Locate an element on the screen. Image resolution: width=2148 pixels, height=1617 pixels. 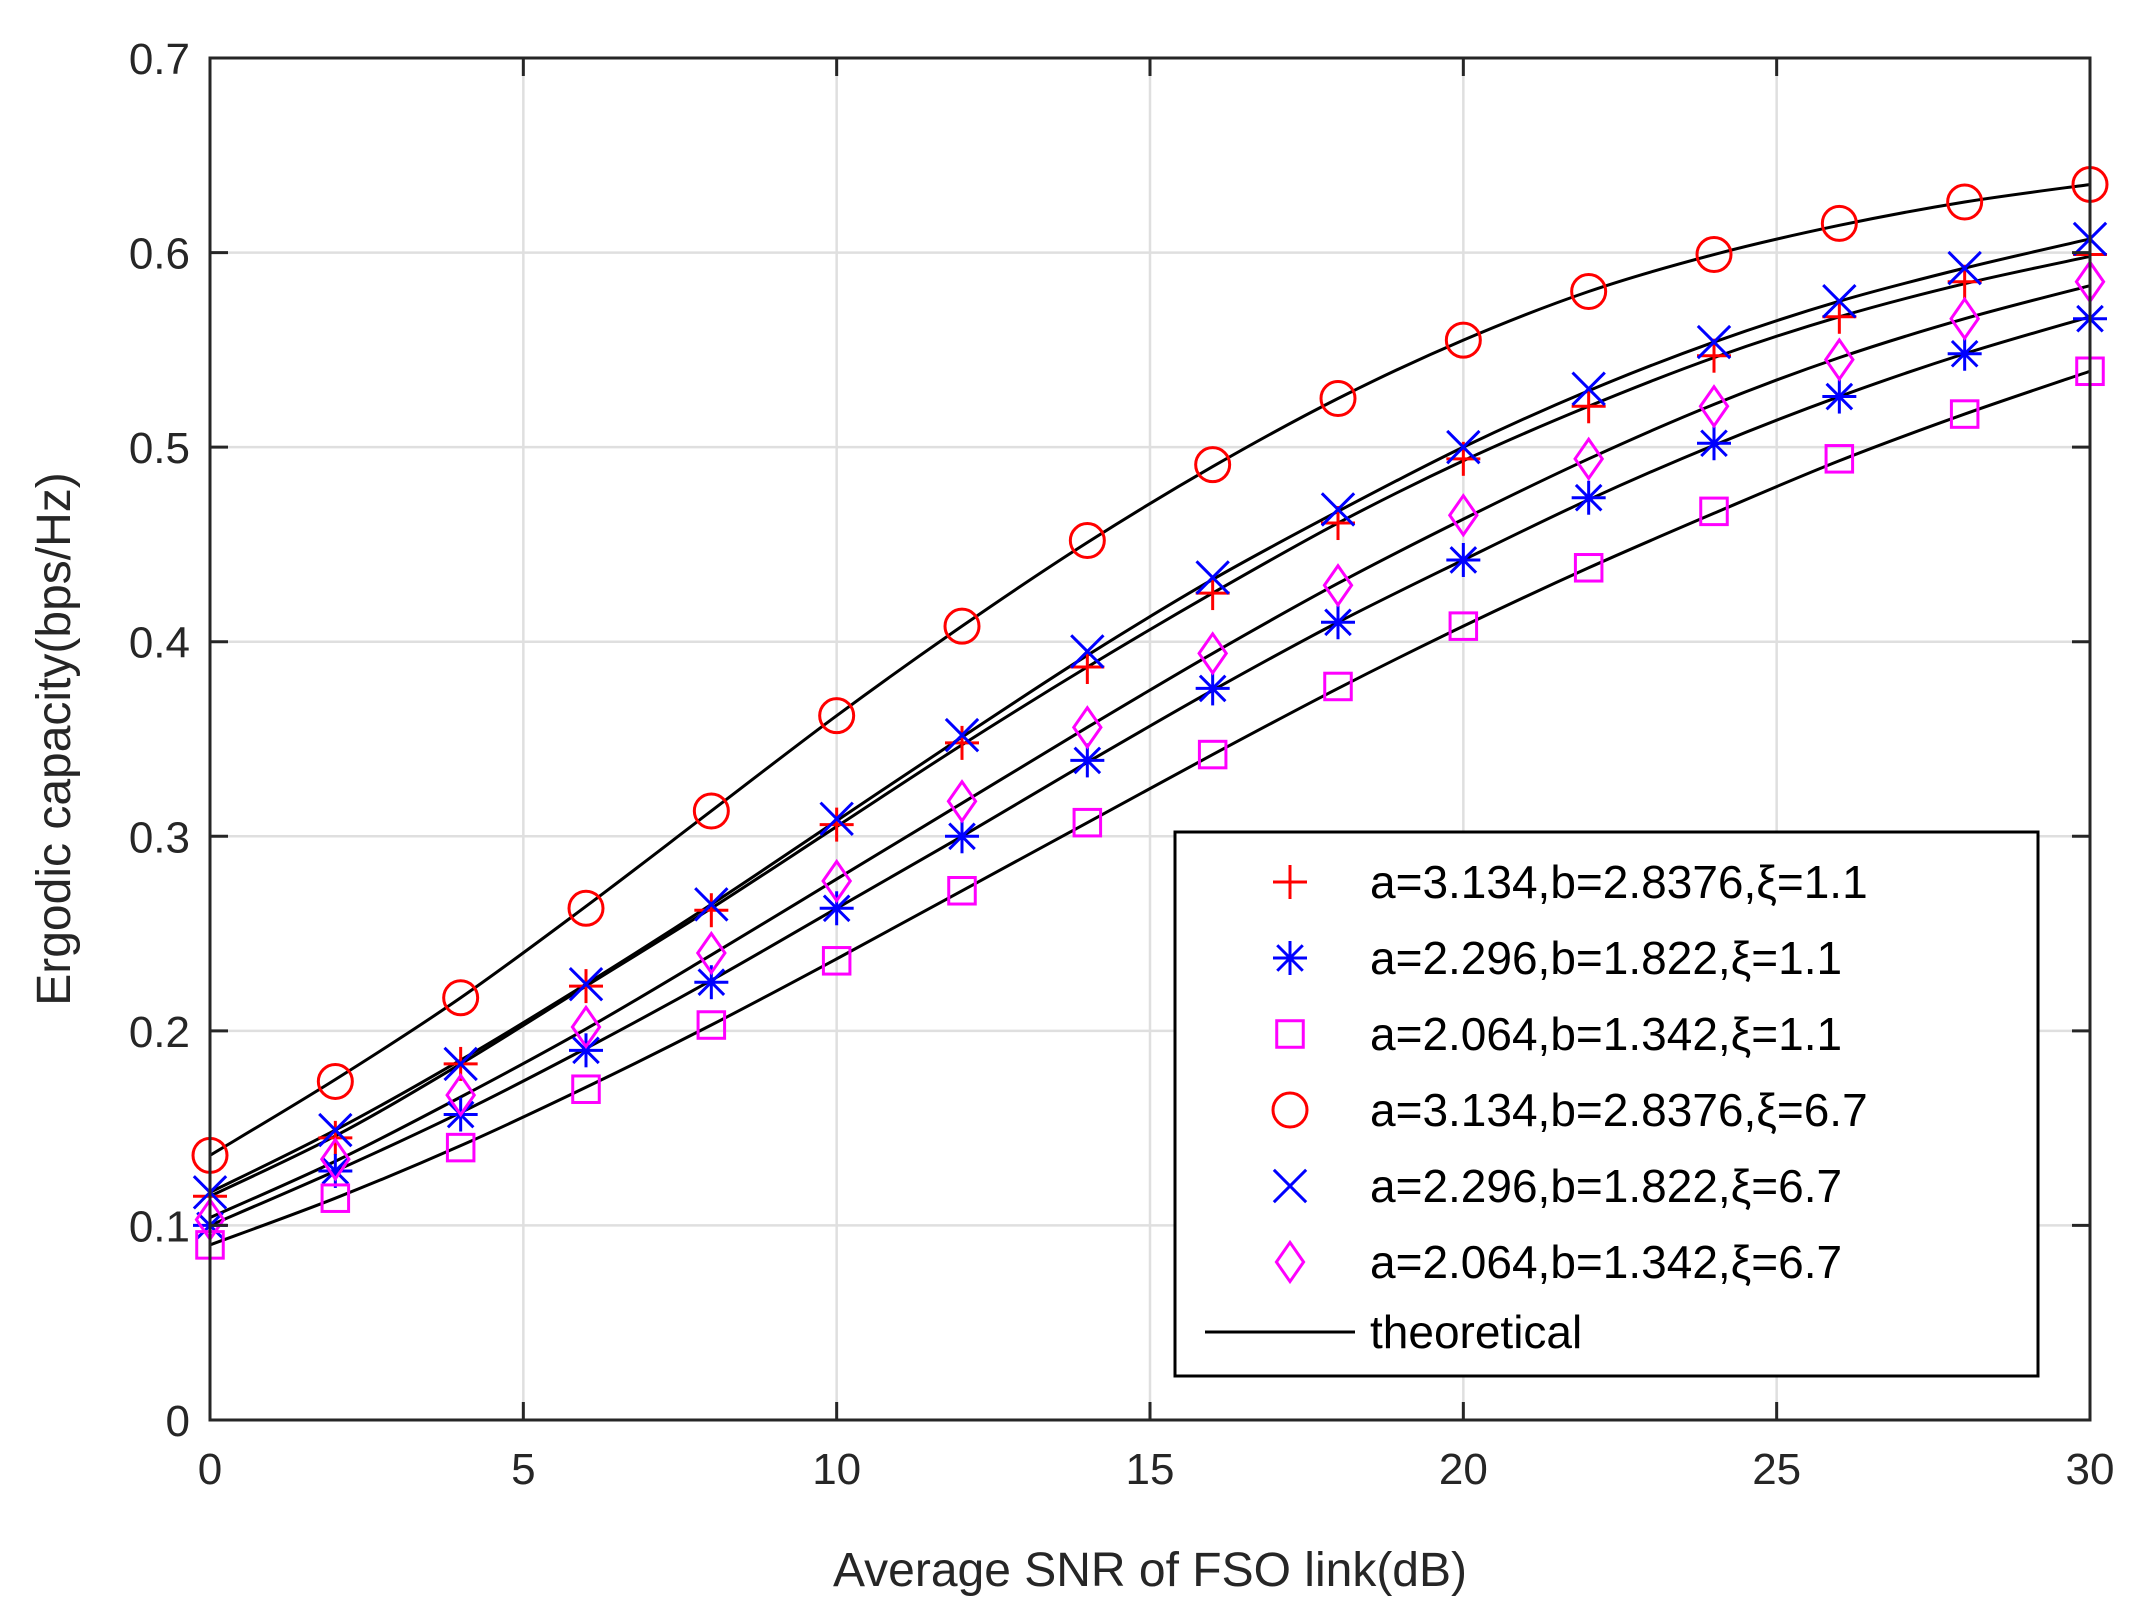
legend-label: a=3.134,b=2.8376,ξ=1.1 is located at coordinates (1619, 882).